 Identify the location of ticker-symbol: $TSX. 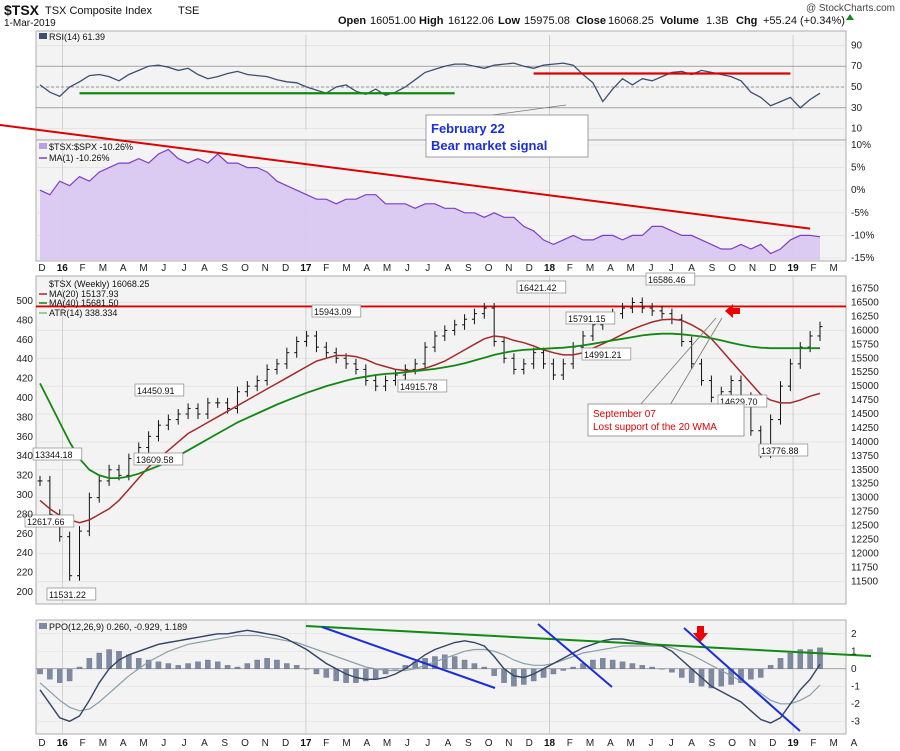
(22, 10).